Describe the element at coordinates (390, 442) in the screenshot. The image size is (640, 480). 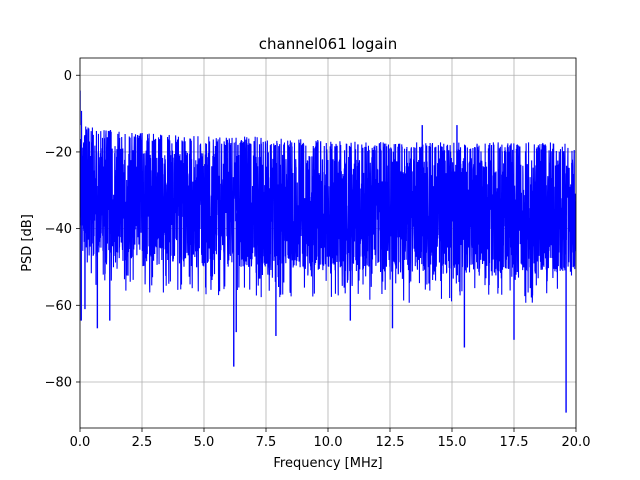
I see `x-tick-label: 12.5` at that location.